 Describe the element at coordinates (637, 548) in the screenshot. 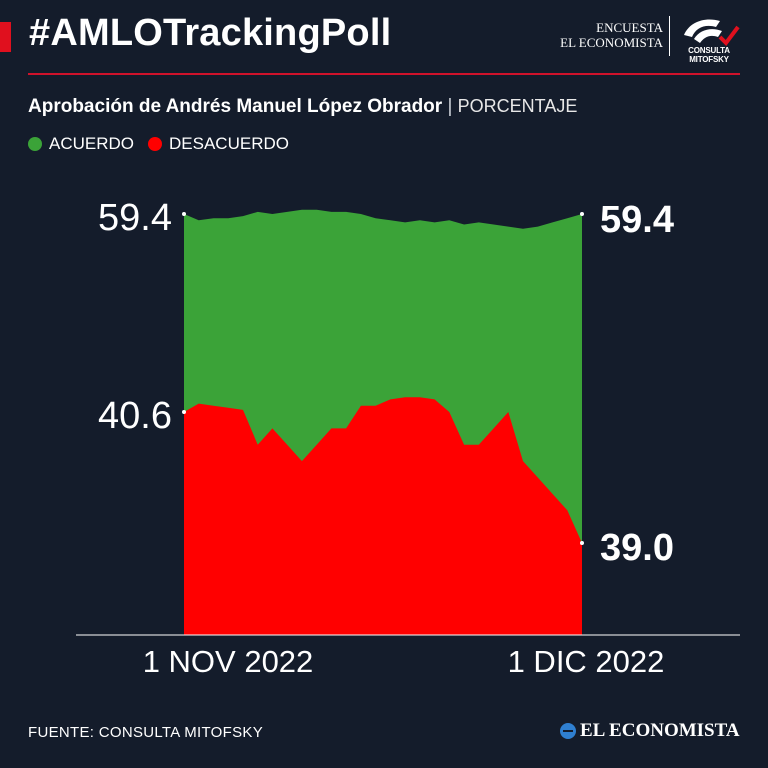

I see `right-label-desacuerdo: 39.0` at that location.